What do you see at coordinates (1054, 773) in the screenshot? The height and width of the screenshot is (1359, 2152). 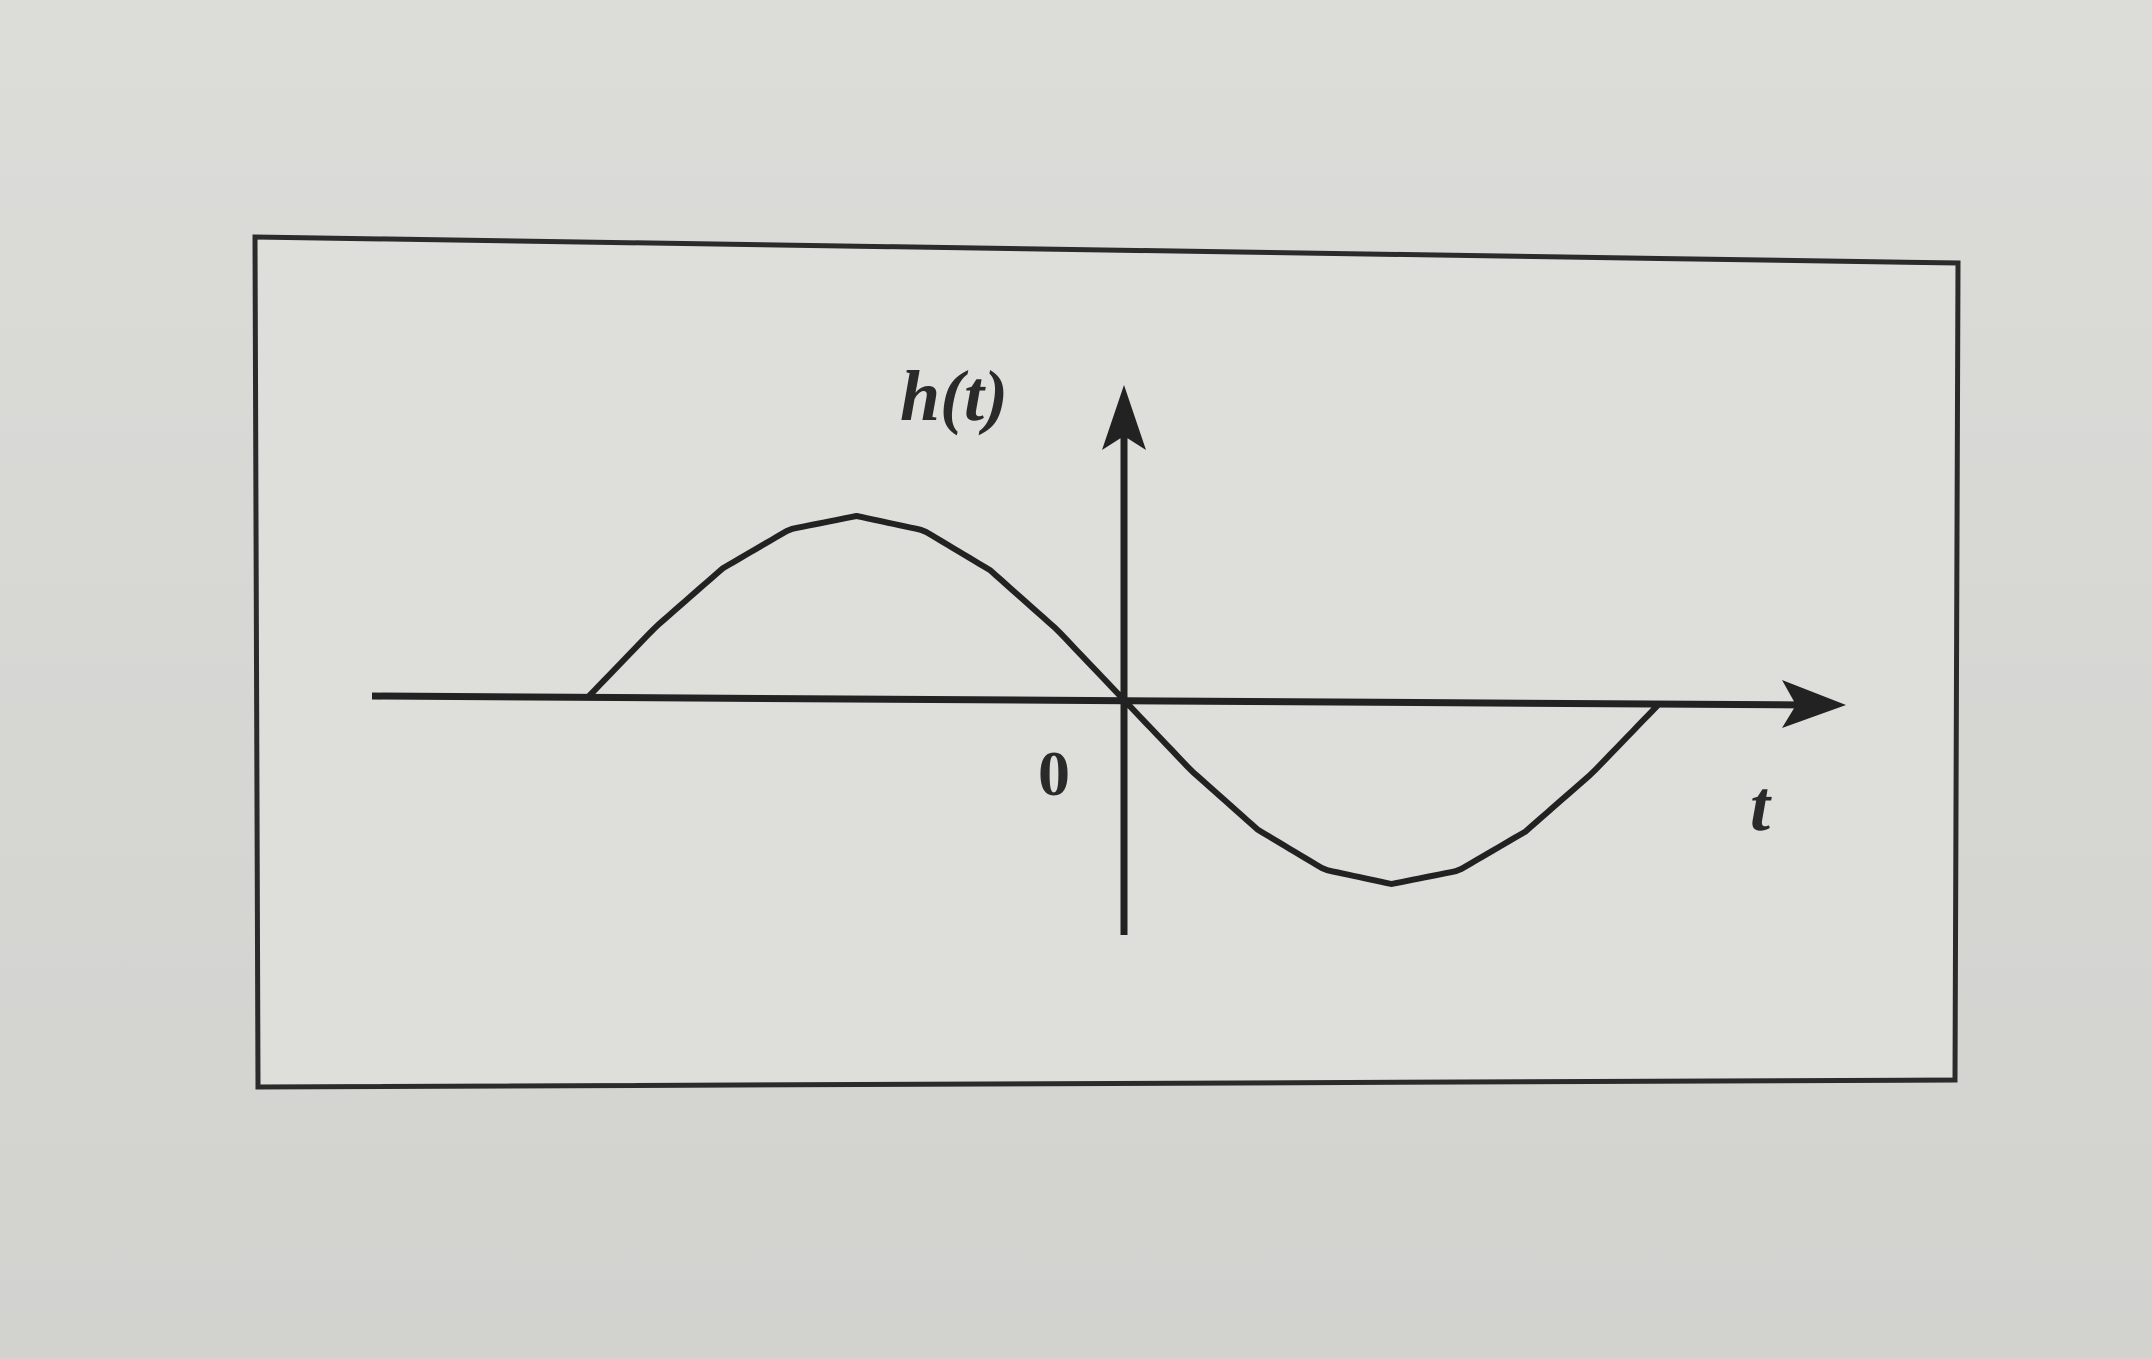 I see `origin-tick-label: 0` at bounding box center [1054, 773].